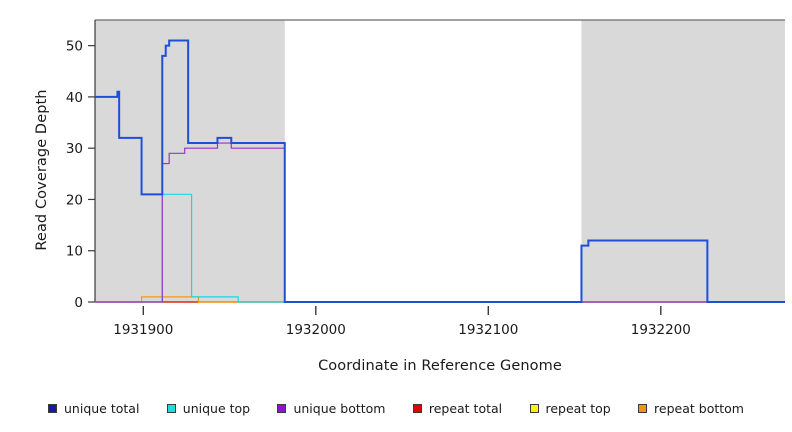  I want to click on legend-item-repeat-total: repeat total, so click(457, 408).